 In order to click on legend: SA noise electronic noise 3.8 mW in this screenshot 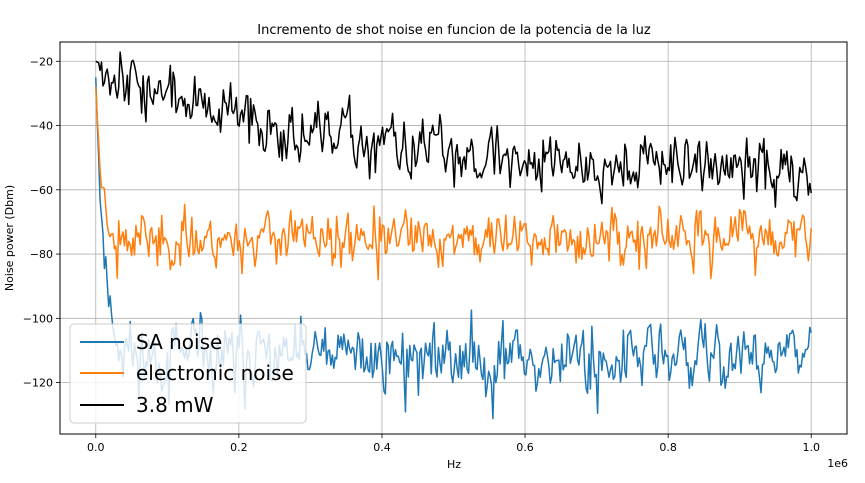, I will do `click(188, 373)`.